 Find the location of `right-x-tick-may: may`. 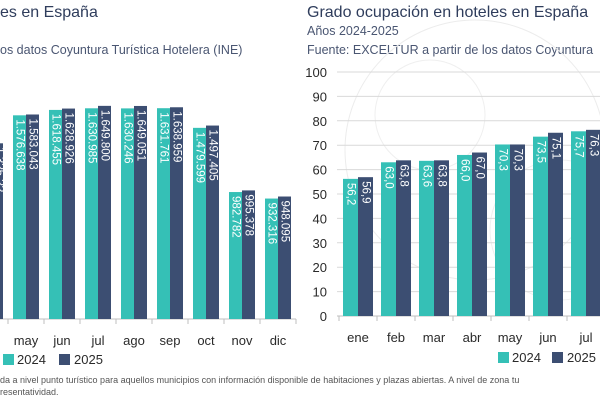

right-x-tick-may: may is located at coordinates (510, 337).